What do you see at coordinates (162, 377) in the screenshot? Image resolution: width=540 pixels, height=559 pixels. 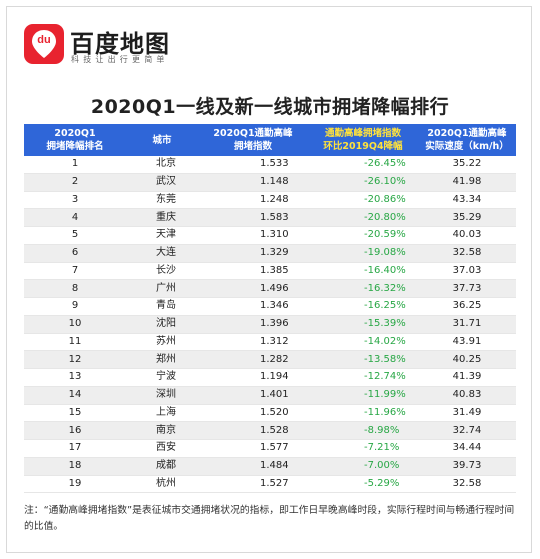 I see `city-cell: 宁波` at bounding box center [162, 377].